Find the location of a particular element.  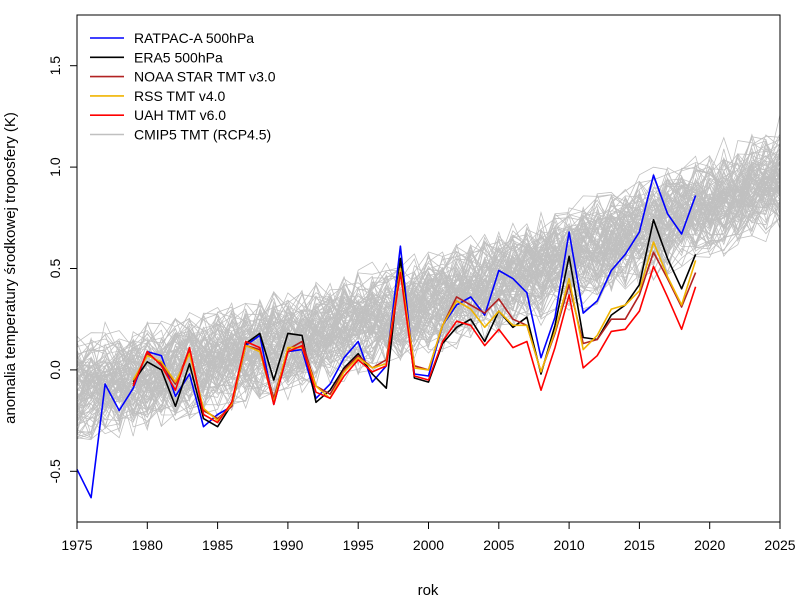

x-tick-label: 2000 is located at coordinates (428, 545).